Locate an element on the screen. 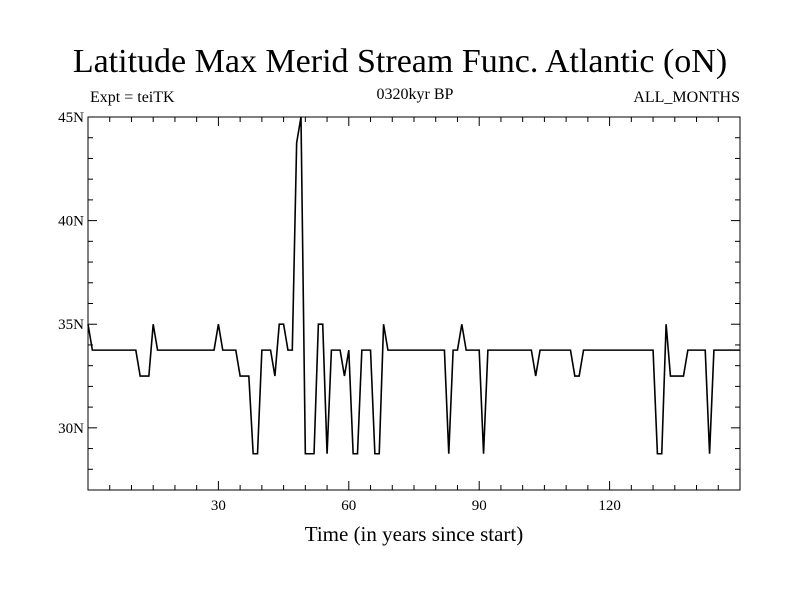 The image size is (800, 600). months-label: ALL_MONTHS is located at coordinates (686, 97).